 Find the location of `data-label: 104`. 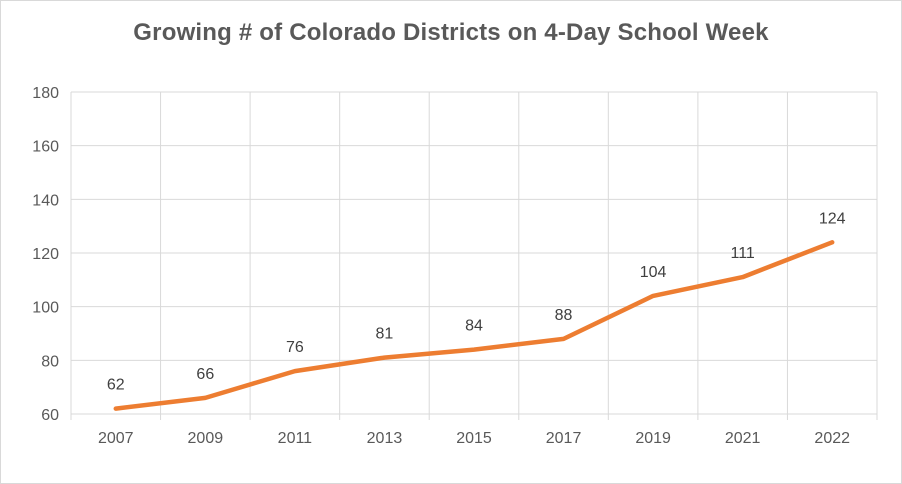

data-label: 104 is located at coordinates (653, 272).